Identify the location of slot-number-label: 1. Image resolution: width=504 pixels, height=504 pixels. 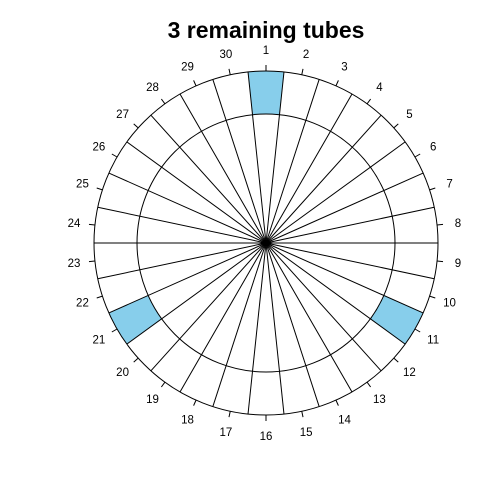
(266, 51).